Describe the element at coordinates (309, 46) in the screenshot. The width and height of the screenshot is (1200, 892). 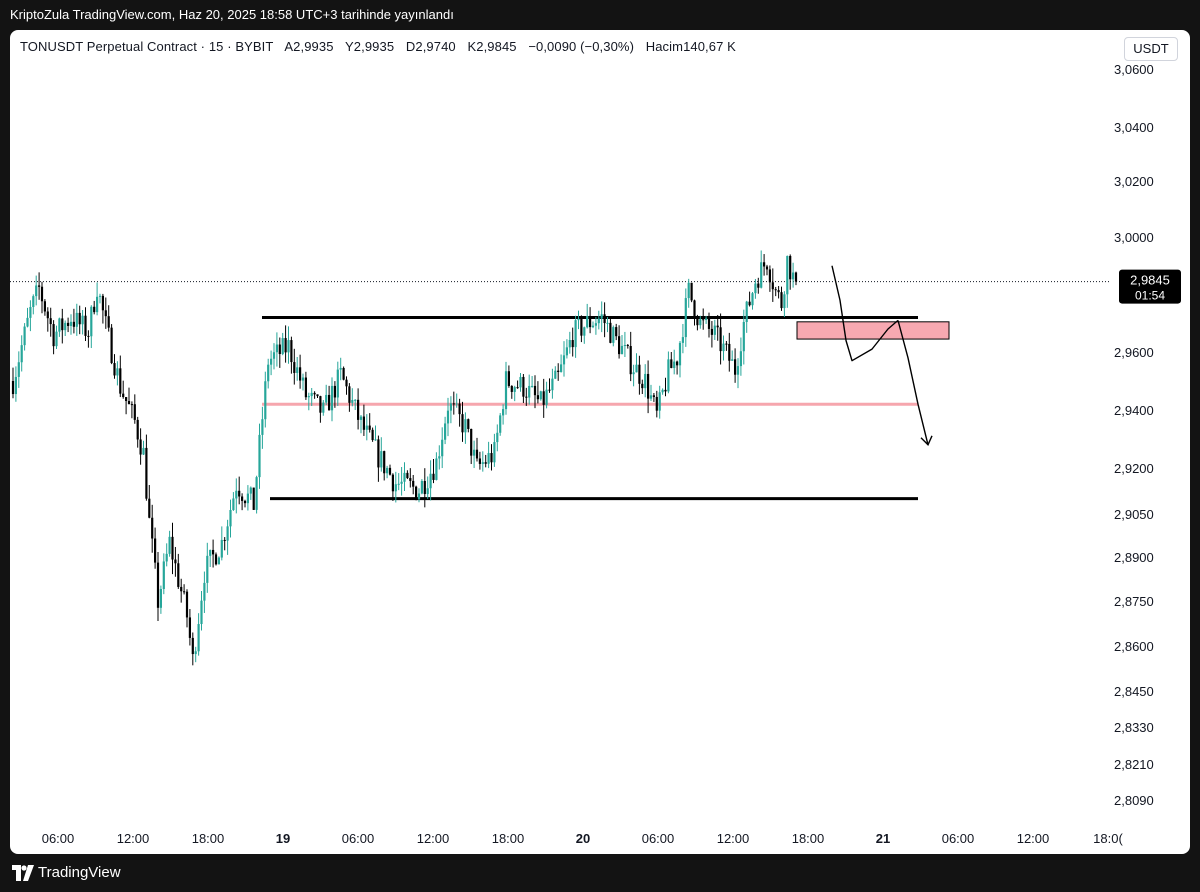
I see `open-value: A2,9935` at that location.